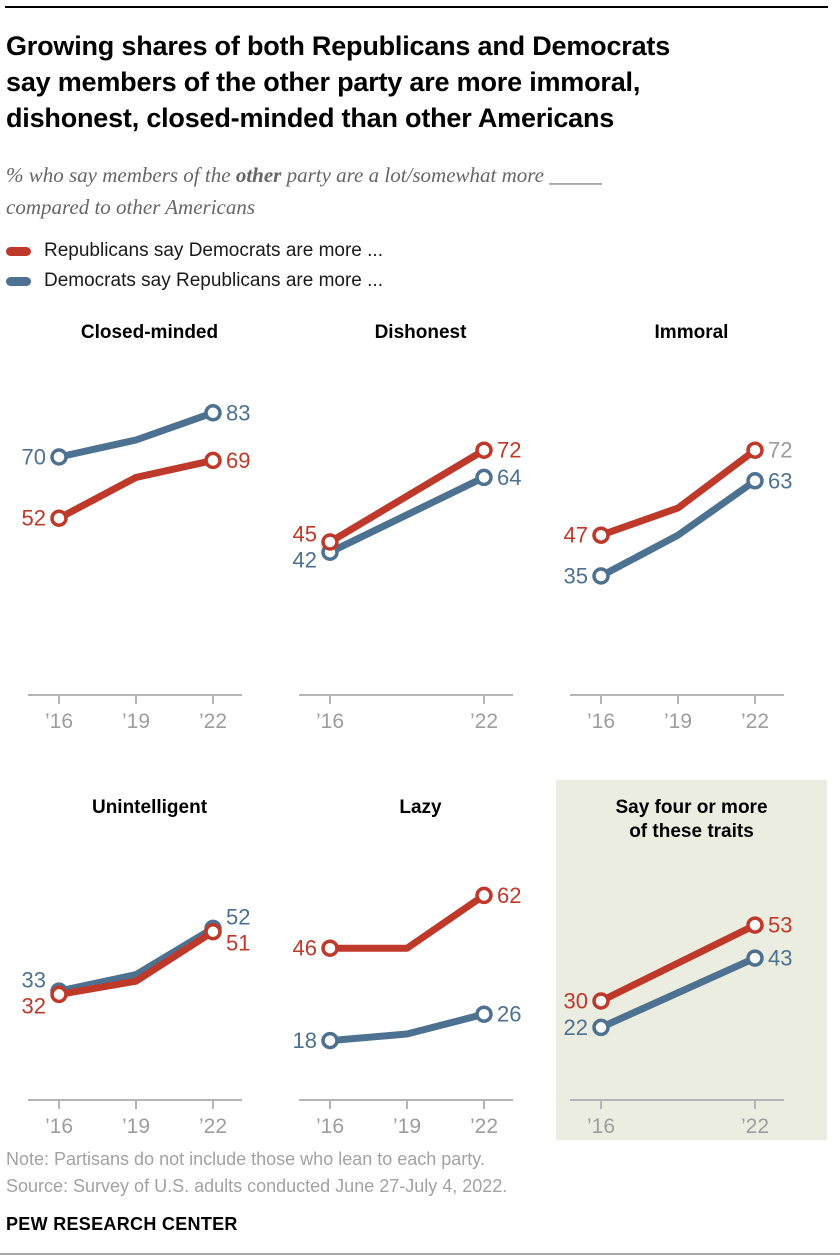 The height and width of the screenshot is (1260, 840). Describe the element at coordinates (34, 457) in the screenshot. I see `democrats-value-label: 70` at that location.